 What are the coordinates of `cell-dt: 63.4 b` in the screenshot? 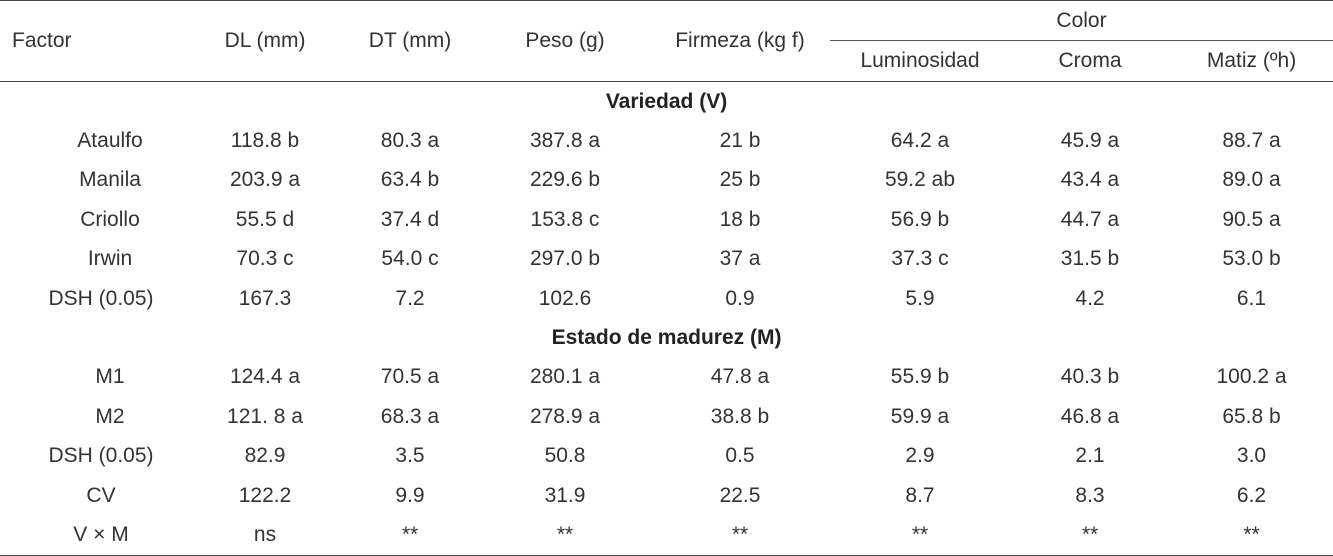 It's located at (410, 180).